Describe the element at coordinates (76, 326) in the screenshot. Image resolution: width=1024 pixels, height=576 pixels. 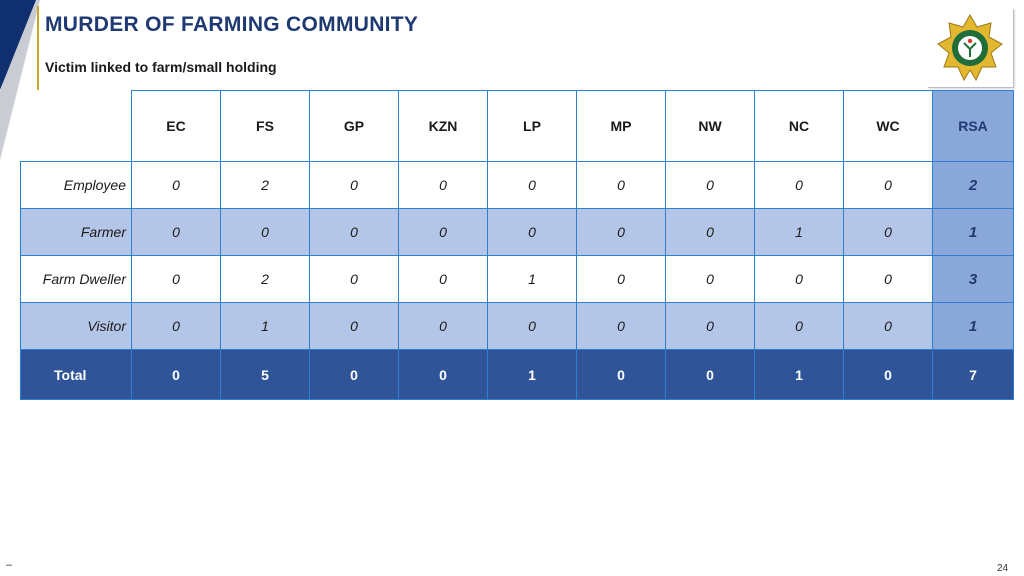
I see `row-label: Visitor` at that location.